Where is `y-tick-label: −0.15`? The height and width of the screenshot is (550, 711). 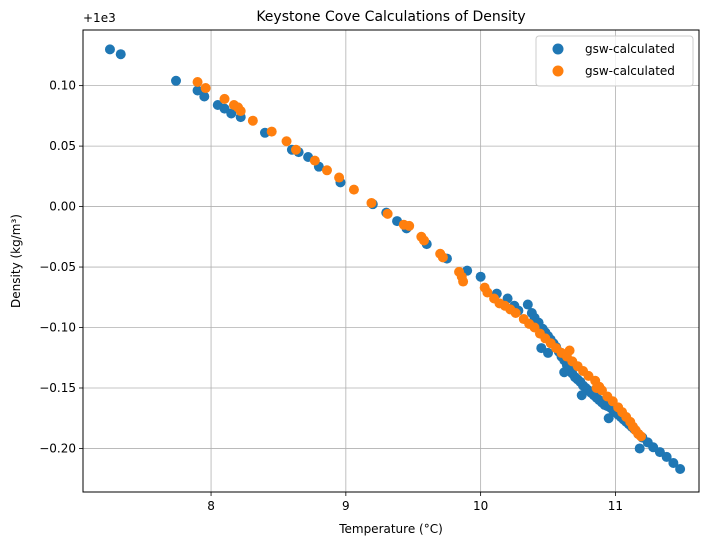 y-tick-label: −0.15 is located at coordinates (57, 388).